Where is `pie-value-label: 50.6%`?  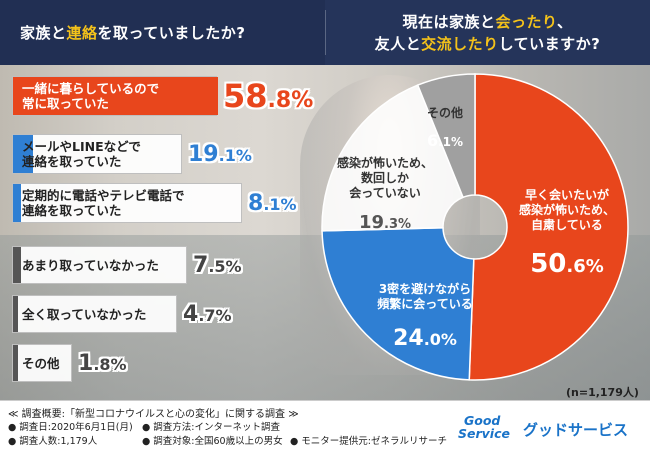 pie-value-label: 50.6% is located at coordinates (567, 264).